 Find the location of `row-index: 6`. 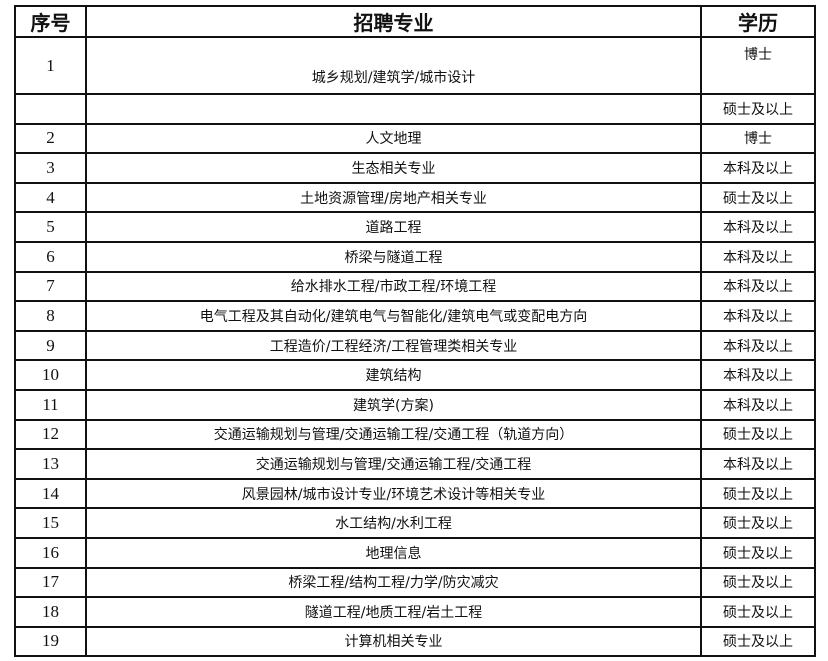

row-index: 6 is located at coordinates (50, 256).